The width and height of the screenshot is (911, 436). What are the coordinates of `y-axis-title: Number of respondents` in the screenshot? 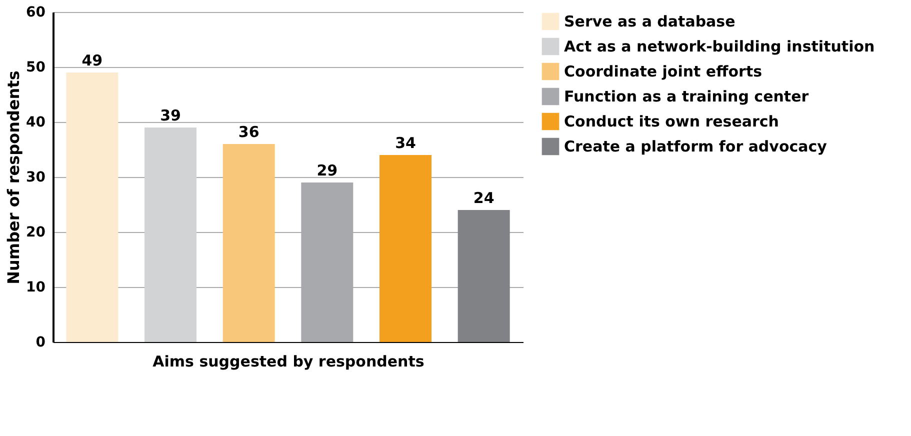 It's located at (14, 177).